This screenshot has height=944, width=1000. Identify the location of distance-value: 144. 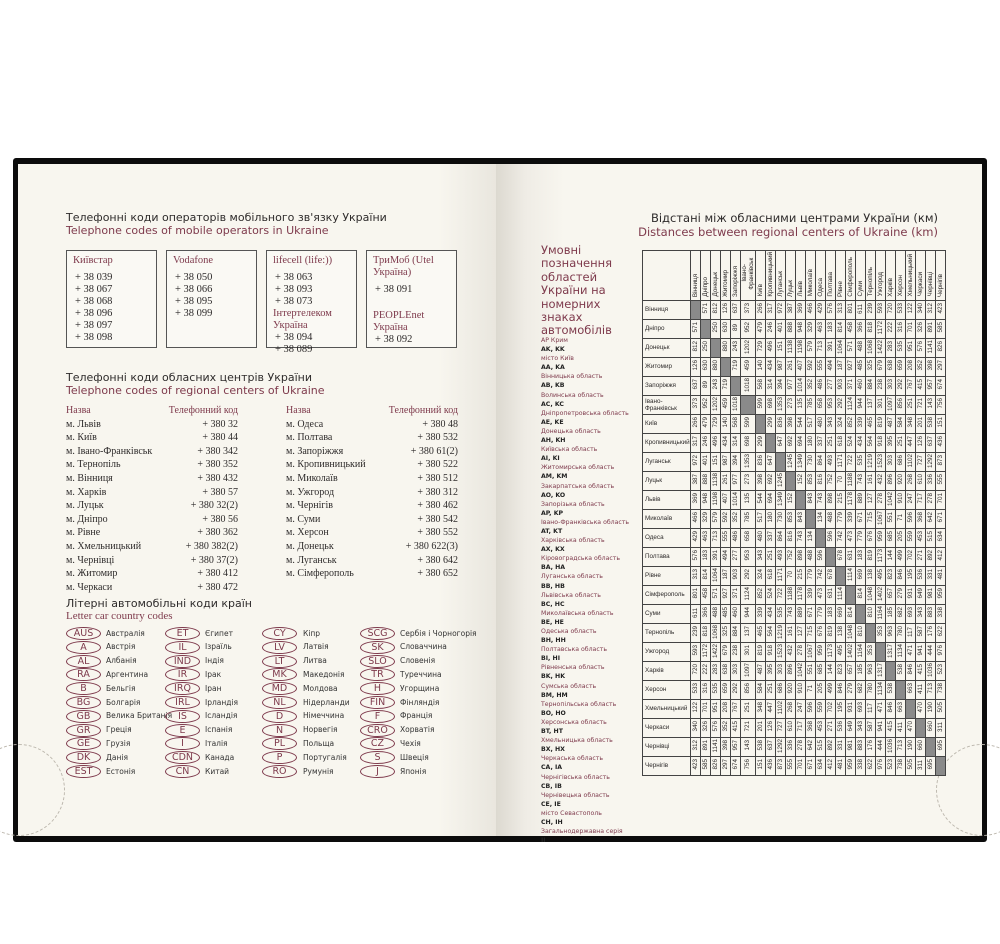
(830, 669).